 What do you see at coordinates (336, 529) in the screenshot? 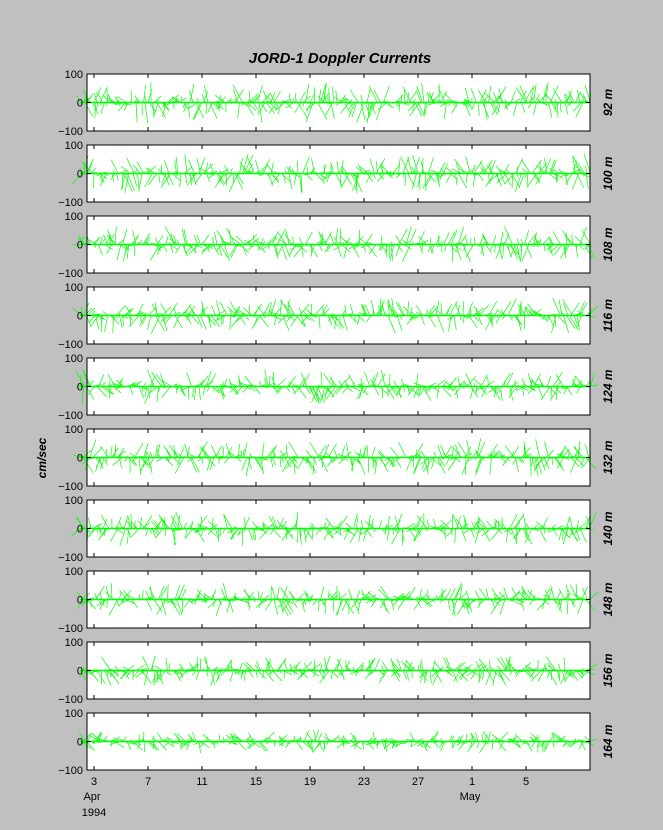
I see `panel-6: 100 0 −100 140 m` at bounding box center [336, 529].